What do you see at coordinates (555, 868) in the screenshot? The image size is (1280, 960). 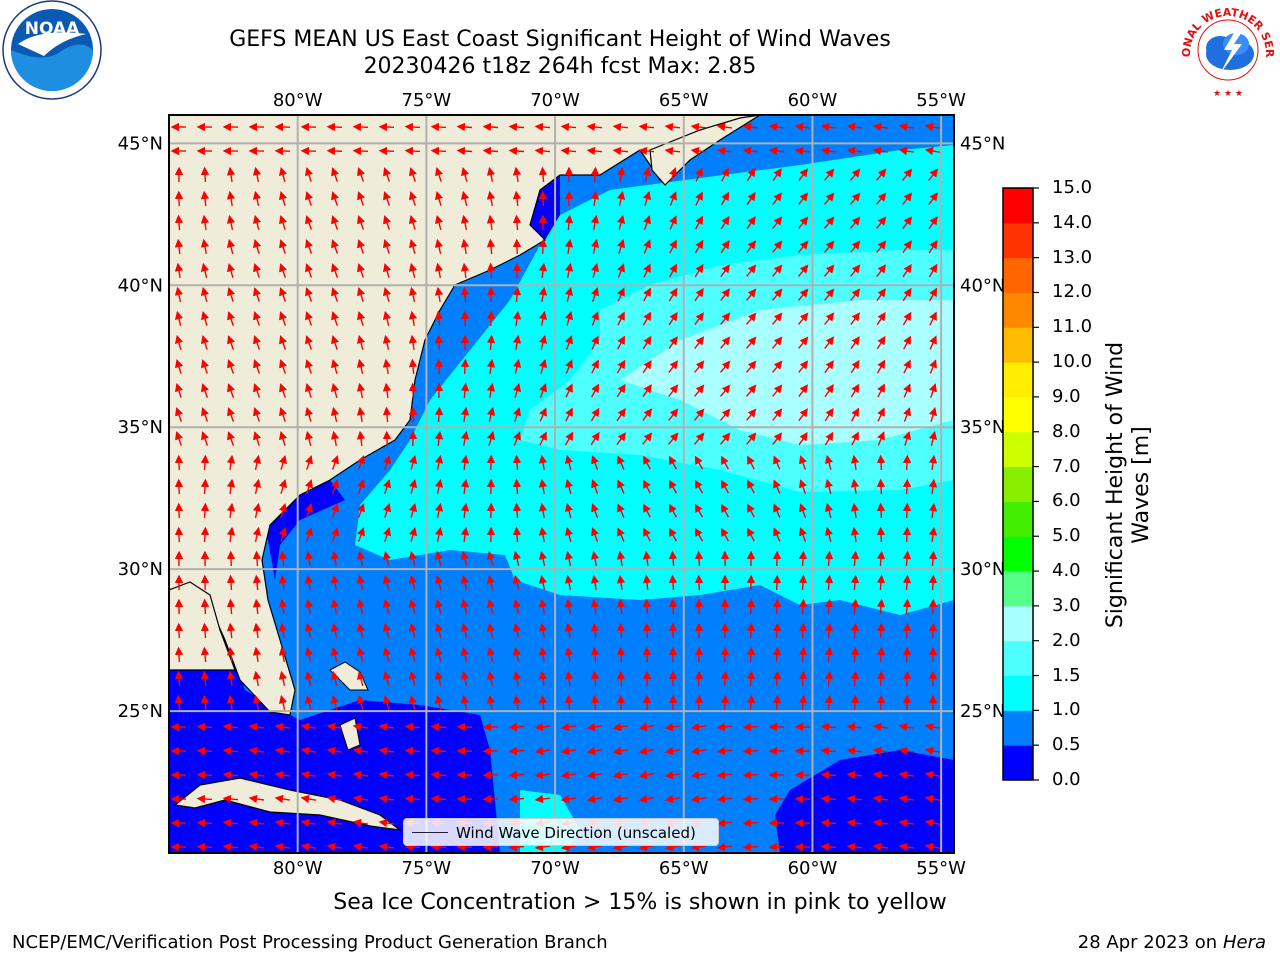 I see `lon-tick-label: 70°W` at bounding box center [555, 868].